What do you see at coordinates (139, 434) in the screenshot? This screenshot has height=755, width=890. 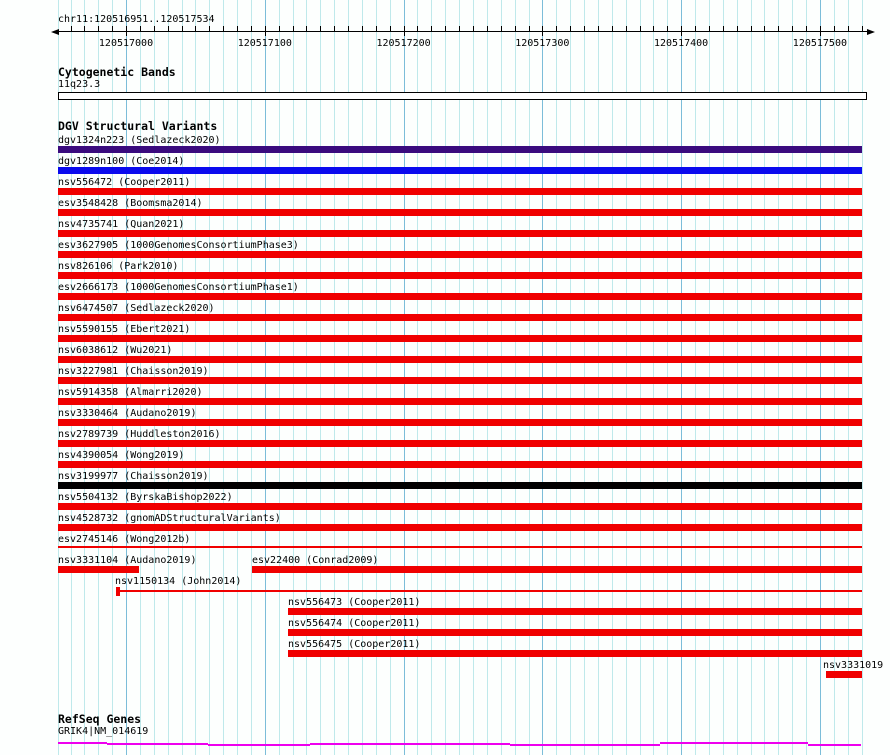 I see `variant-label: nsv2789739 (Huddleston2016)` at bounding box center [139, 434].